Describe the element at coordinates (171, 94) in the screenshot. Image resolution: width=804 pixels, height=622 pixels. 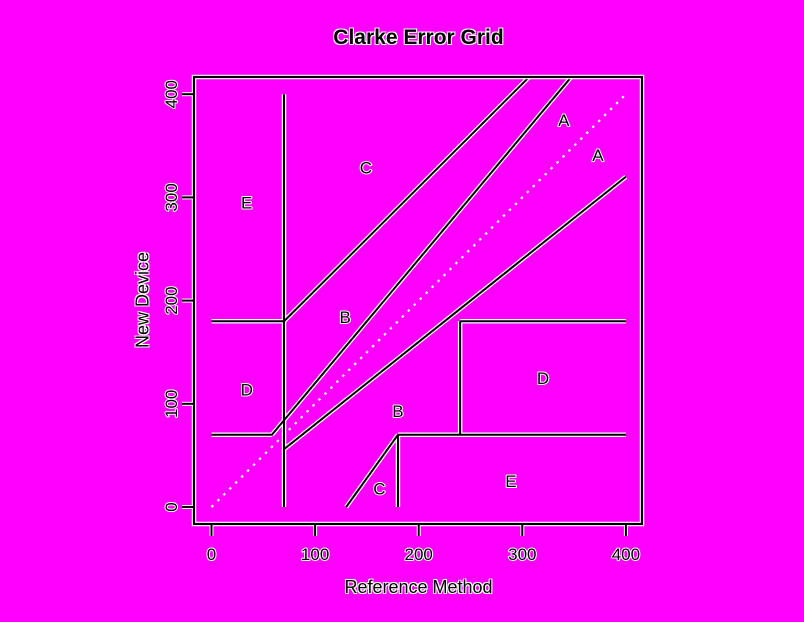
I see `y-tick-label: 400` at that location.